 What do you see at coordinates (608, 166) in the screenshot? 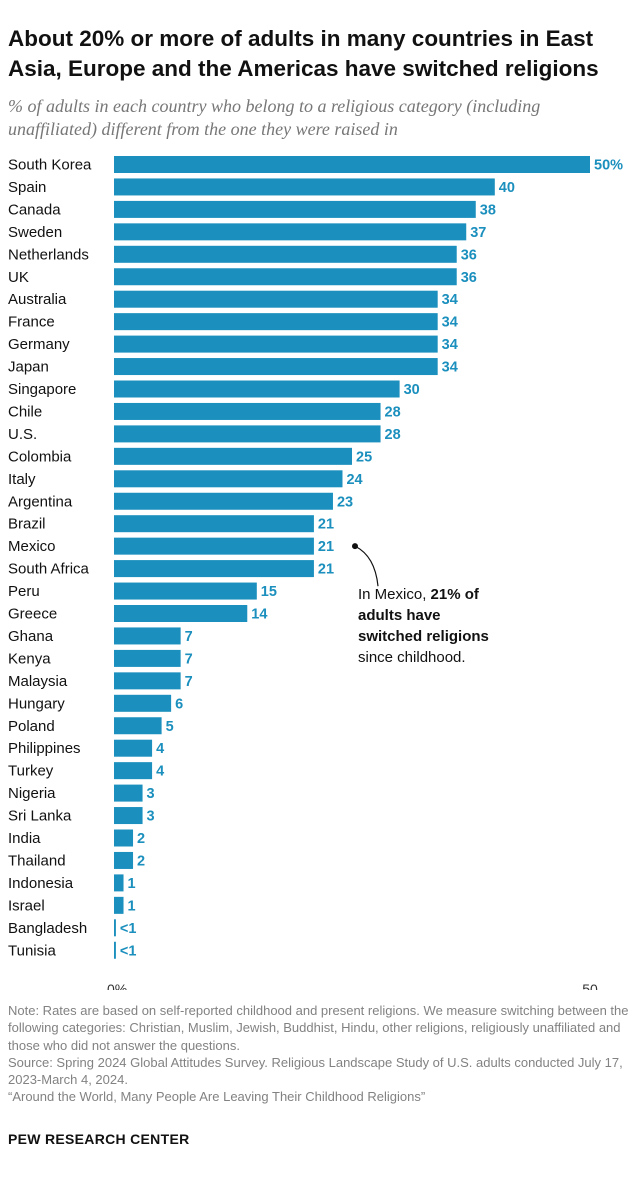
I see `value-label-south-korea: 50%` at bounding box center [608, 166].